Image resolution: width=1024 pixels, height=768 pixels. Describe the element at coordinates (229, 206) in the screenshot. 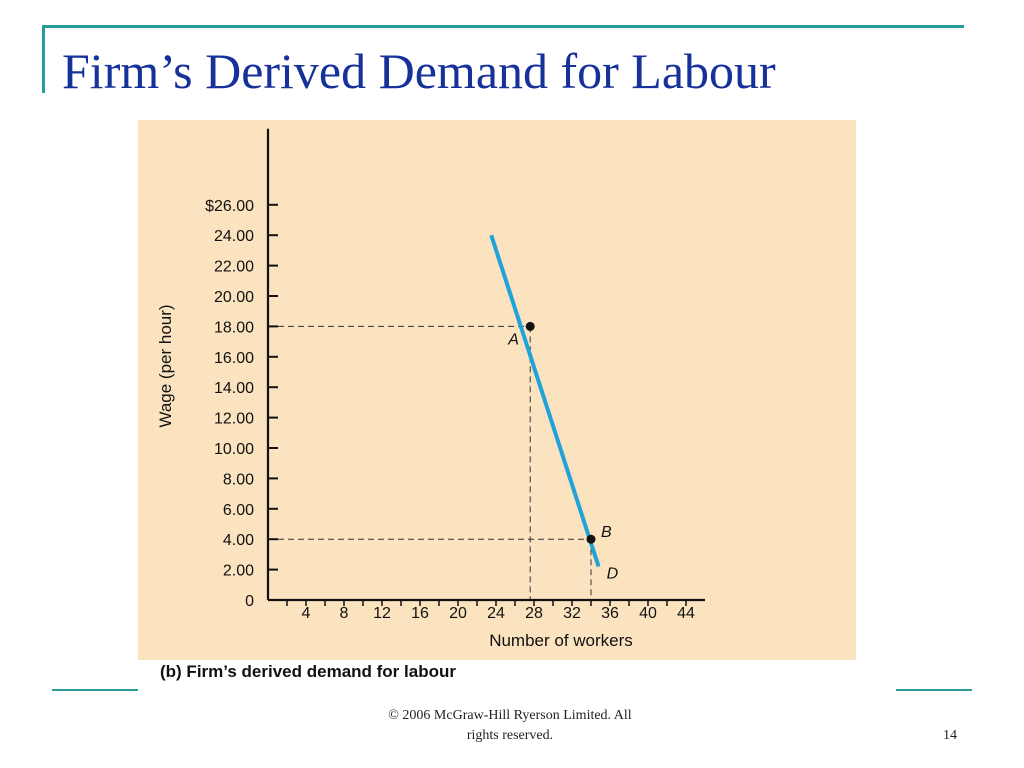

I see `y-tick-label: $26.00` at that location.